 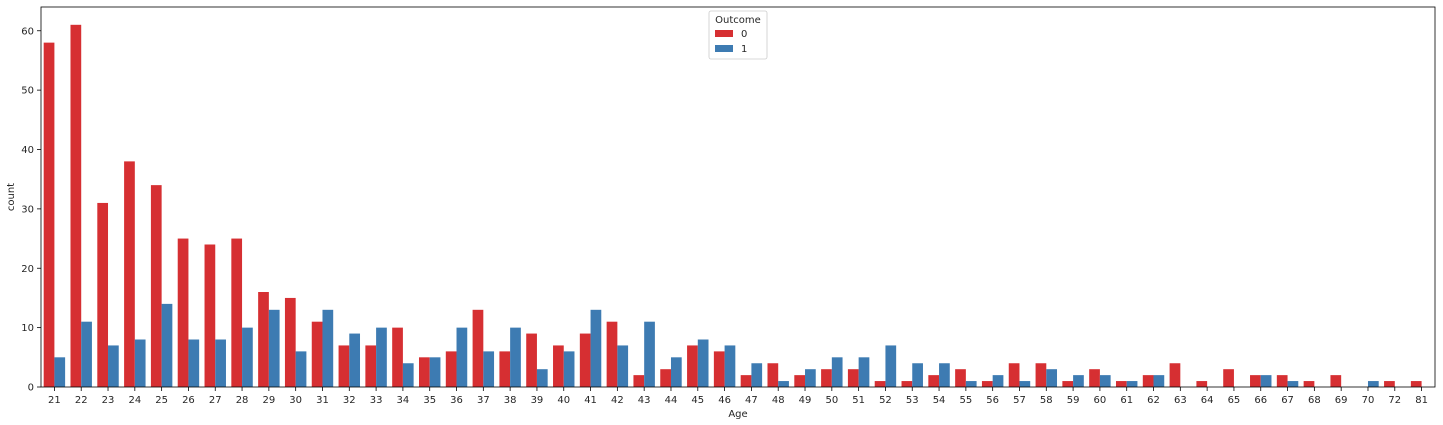 I want to click on y-tick-label: 60, so click(x=27, y=31).